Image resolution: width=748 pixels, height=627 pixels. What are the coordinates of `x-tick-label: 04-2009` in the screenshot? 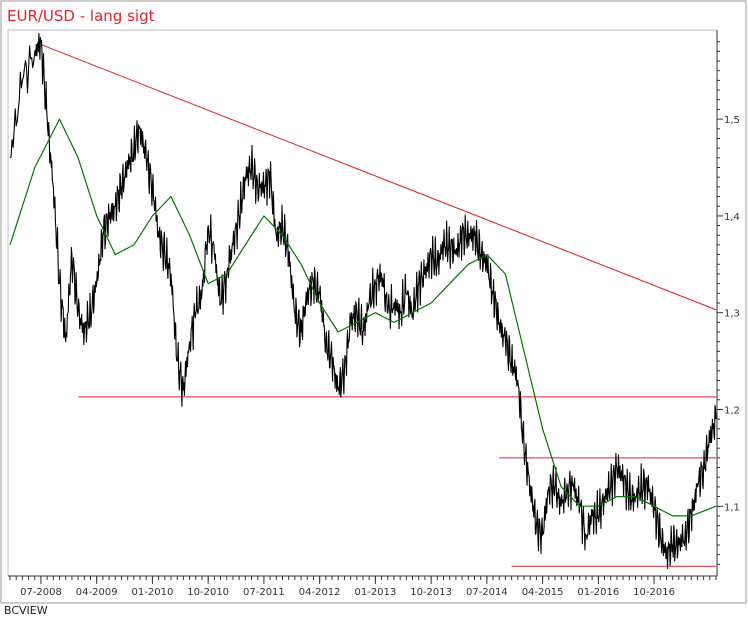 It's located at (97, 592).